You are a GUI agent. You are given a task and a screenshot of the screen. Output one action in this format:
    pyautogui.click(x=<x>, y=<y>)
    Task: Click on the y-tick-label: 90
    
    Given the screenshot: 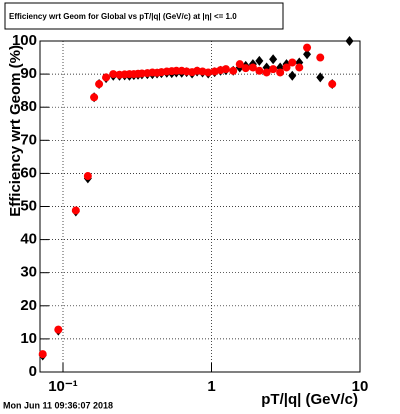 What is the action you would take?
    pyautogui.click(x=28, y=73)
    